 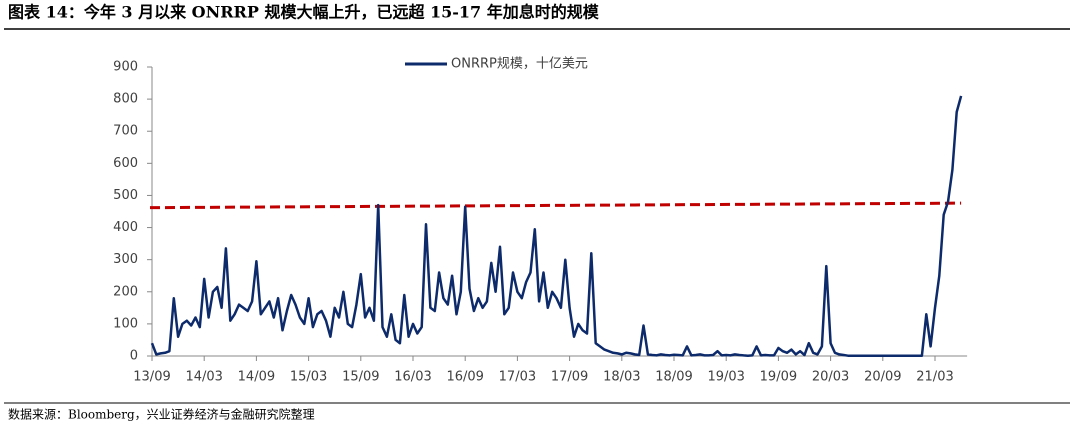 I want to click on reference-line, so click(x=555, y=205).